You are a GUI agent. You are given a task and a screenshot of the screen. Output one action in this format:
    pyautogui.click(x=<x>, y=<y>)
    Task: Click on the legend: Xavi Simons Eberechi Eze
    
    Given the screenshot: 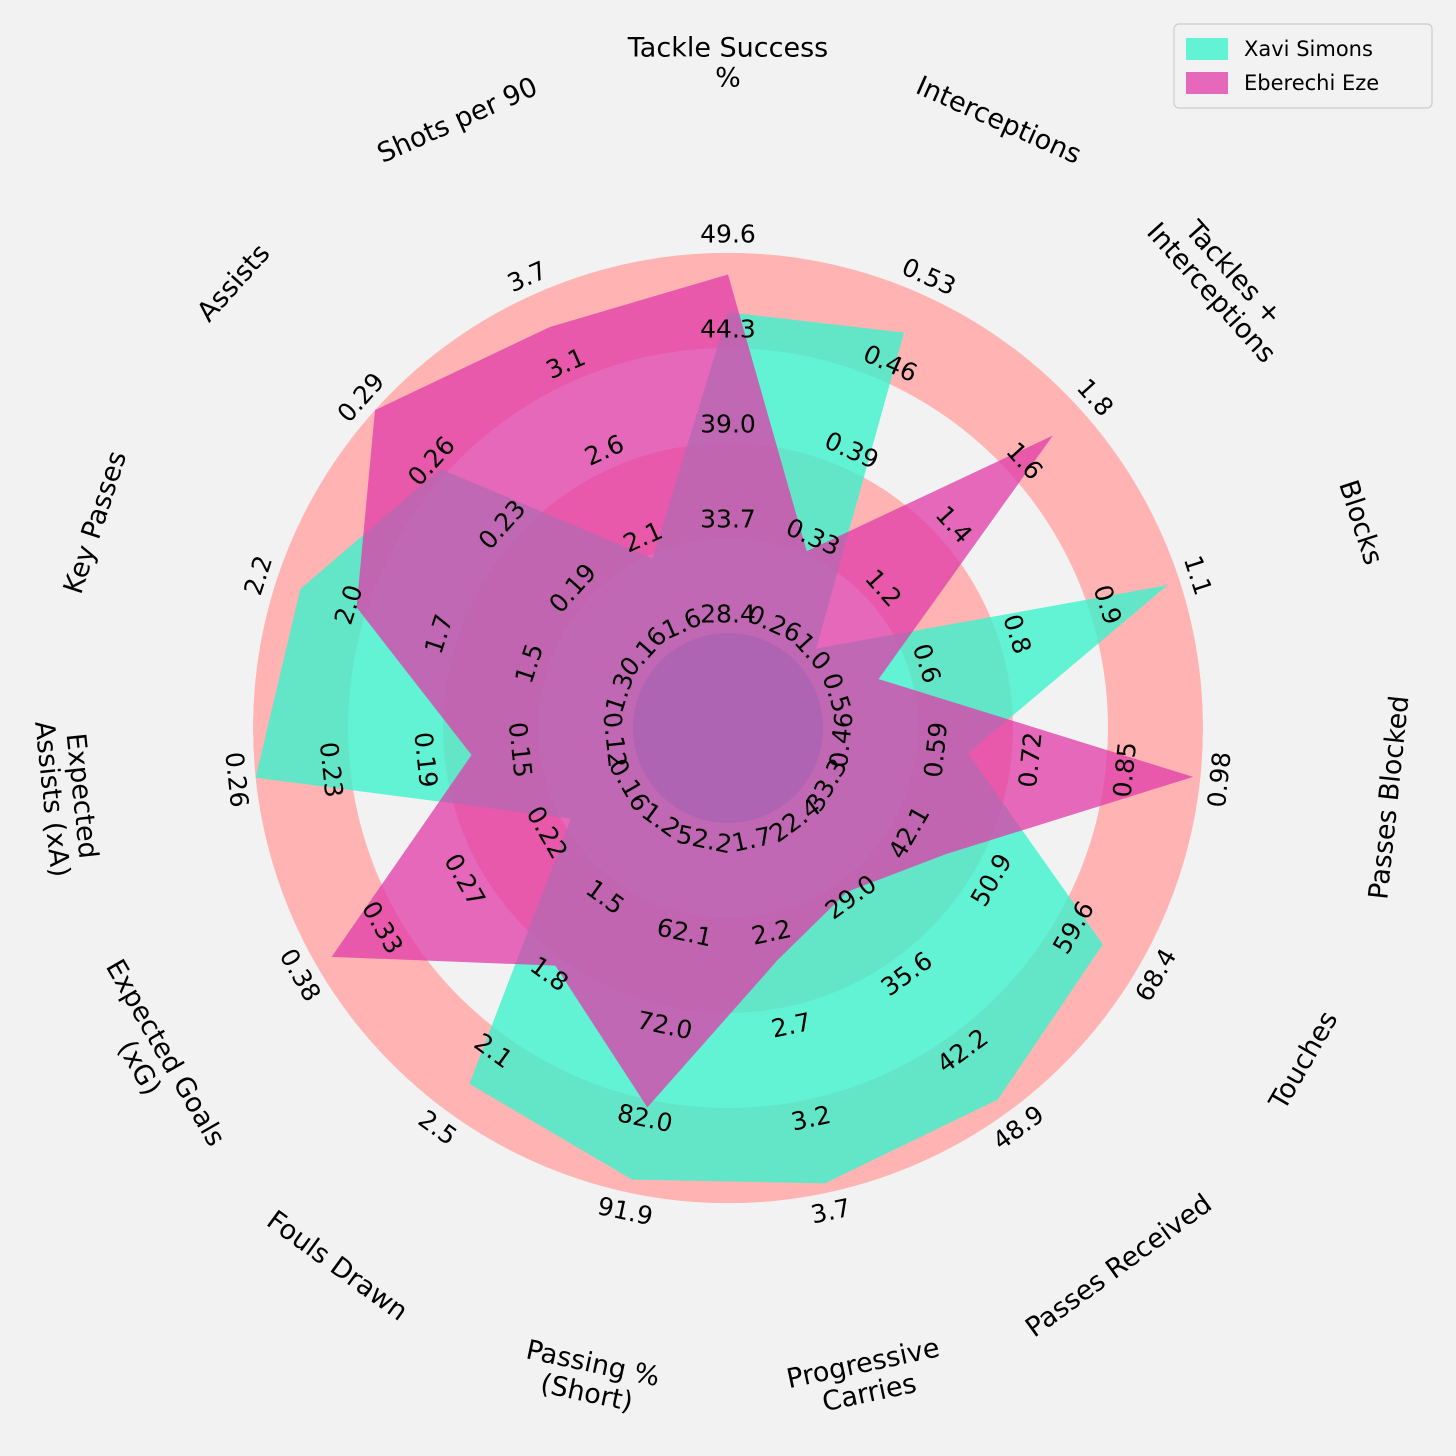 What is the action you would take?
    pyautogui.click(x=1303, y=66)
    